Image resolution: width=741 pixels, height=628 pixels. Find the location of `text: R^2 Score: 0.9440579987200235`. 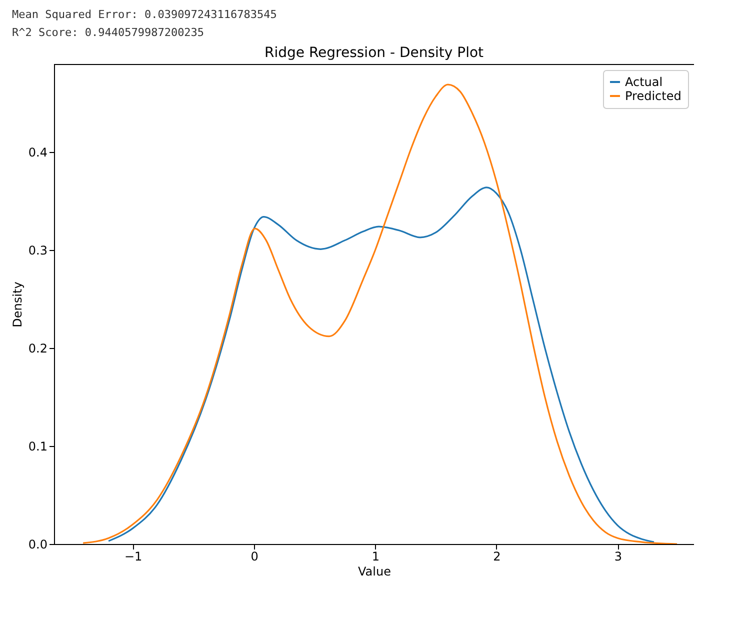

text: R^2 Score: 0.9440579987200235 is located at coordinates (109, 33).